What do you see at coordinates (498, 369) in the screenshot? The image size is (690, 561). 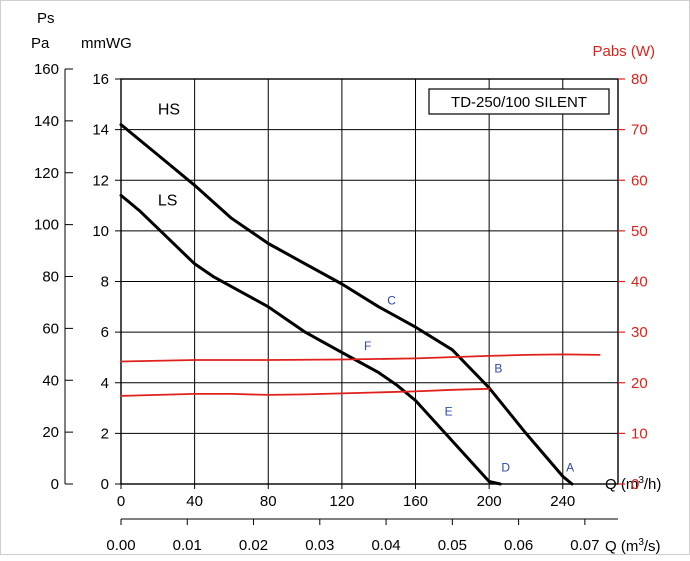 I see `point-label-b: B` at bounding box center [498, 369].